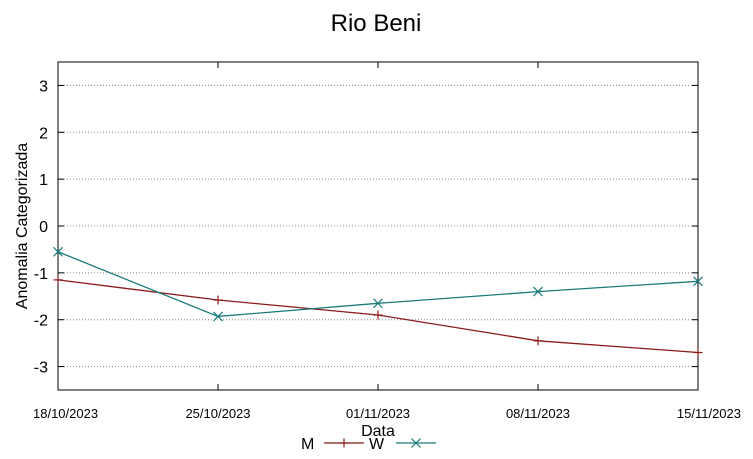 Image resolution: width=753 pixels, height=459 pixels. What do you see at coordinates (217, 413) in the screenshot?
I see `x-tick-label: 25/10/2023` at bounding box center [217, 413].